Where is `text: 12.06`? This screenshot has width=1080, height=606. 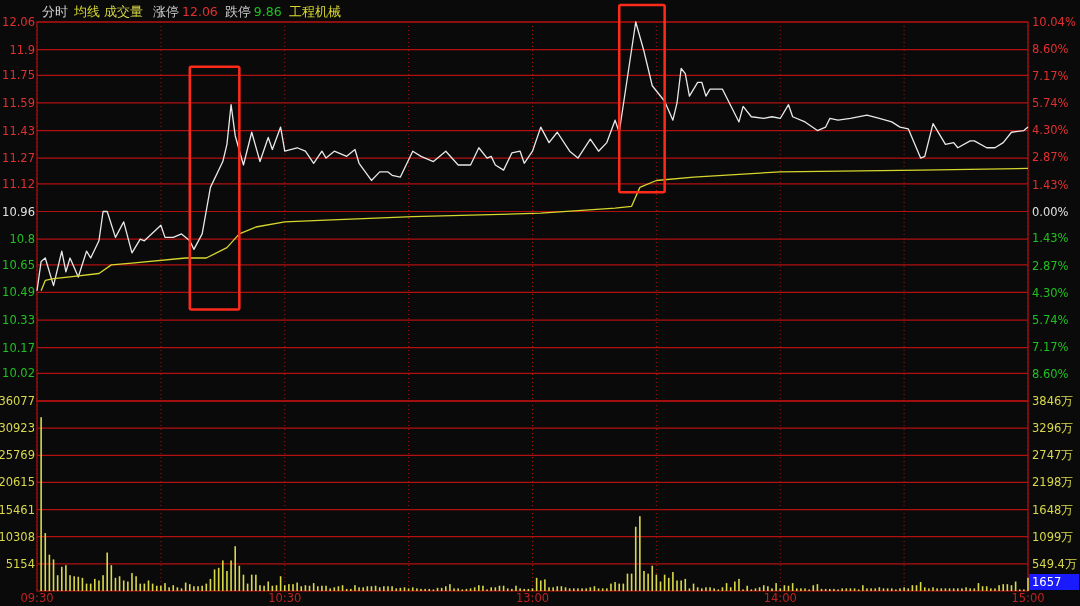 text: 12.06 is located at coordinates (200, 11).